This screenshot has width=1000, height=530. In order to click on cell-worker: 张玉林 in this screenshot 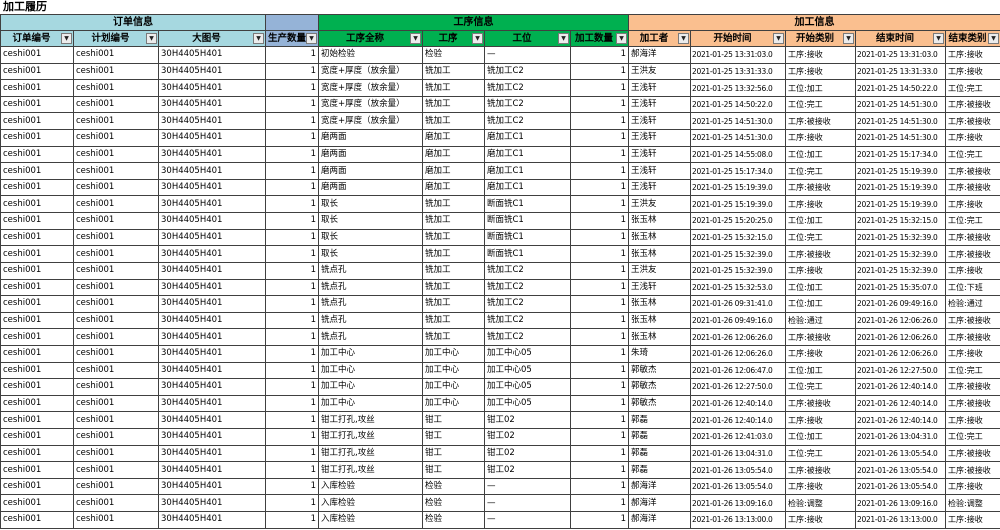, I will do `click(659, 221)`.